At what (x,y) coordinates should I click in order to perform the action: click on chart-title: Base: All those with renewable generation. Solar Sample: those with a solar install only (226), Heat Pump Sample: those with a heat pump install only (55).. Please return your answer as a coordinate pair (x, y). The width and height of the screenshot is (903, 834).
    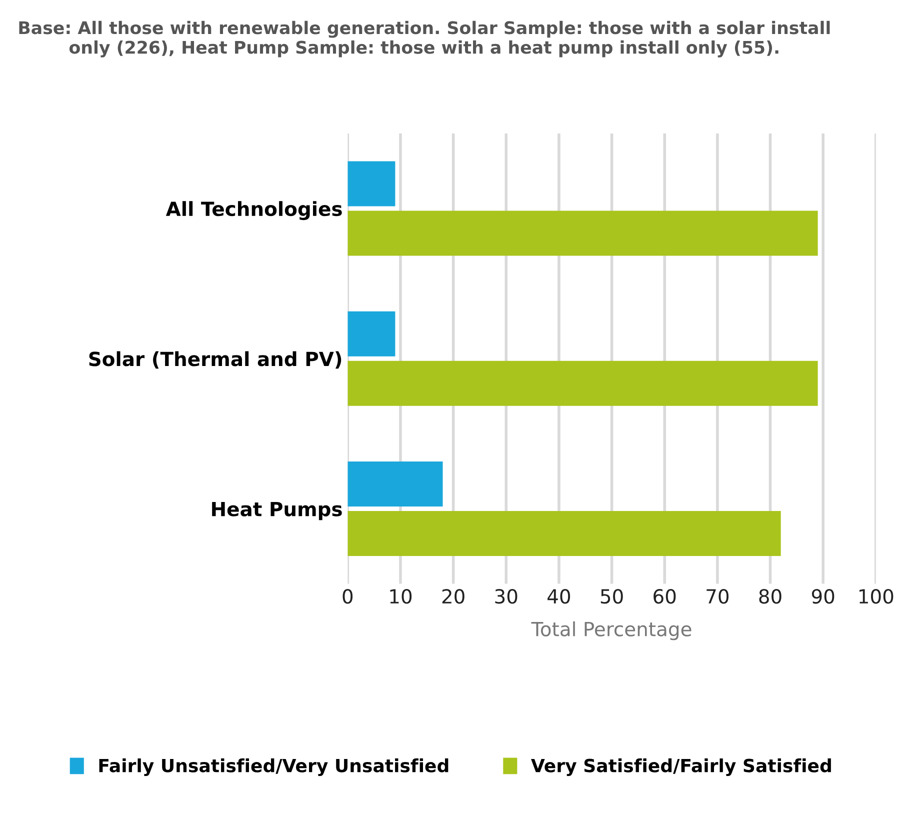
    Looking at the image, I should click on (424, 39).